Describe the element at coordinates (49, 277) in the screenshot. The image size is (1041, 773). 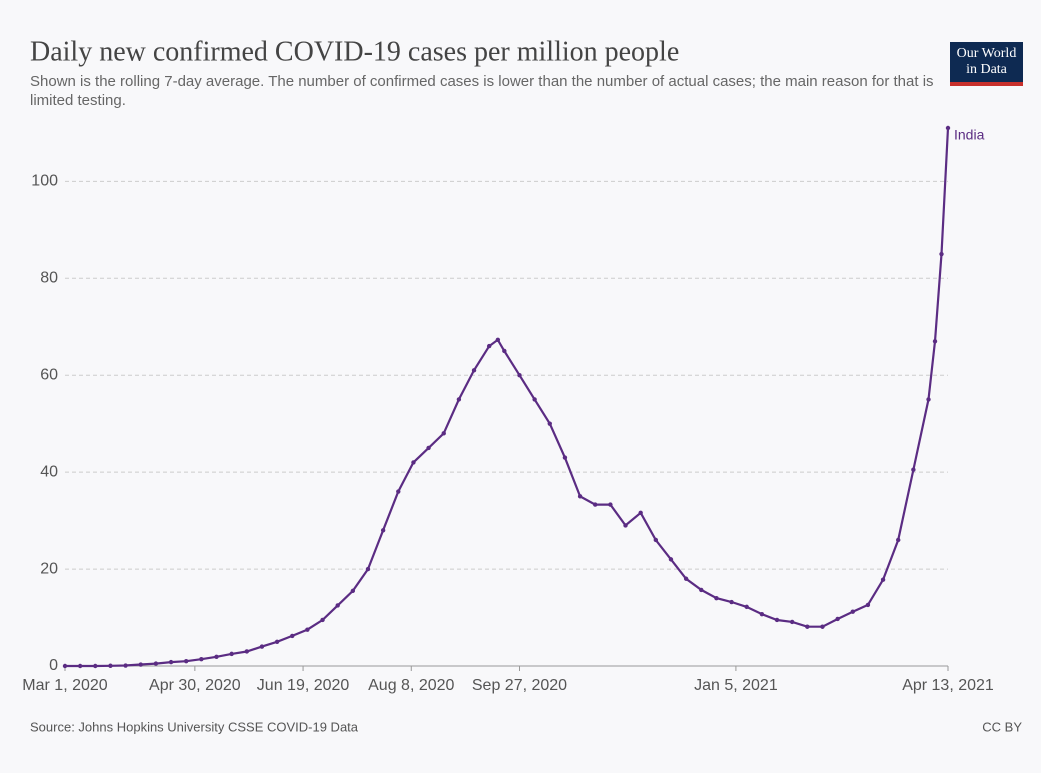
I see `y-tick-label: 80` at that location.